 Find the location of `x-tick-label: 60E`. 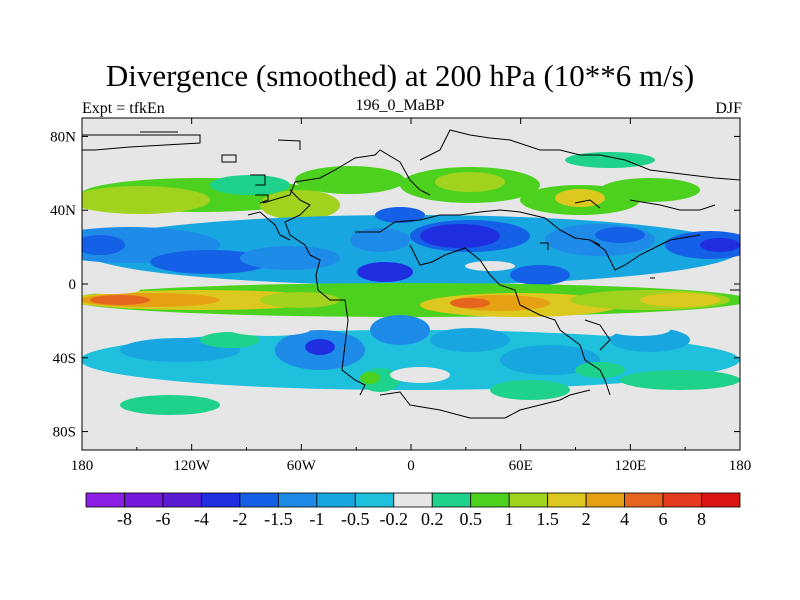

x-tick-label: 60E is located at coordinates (521, 466).